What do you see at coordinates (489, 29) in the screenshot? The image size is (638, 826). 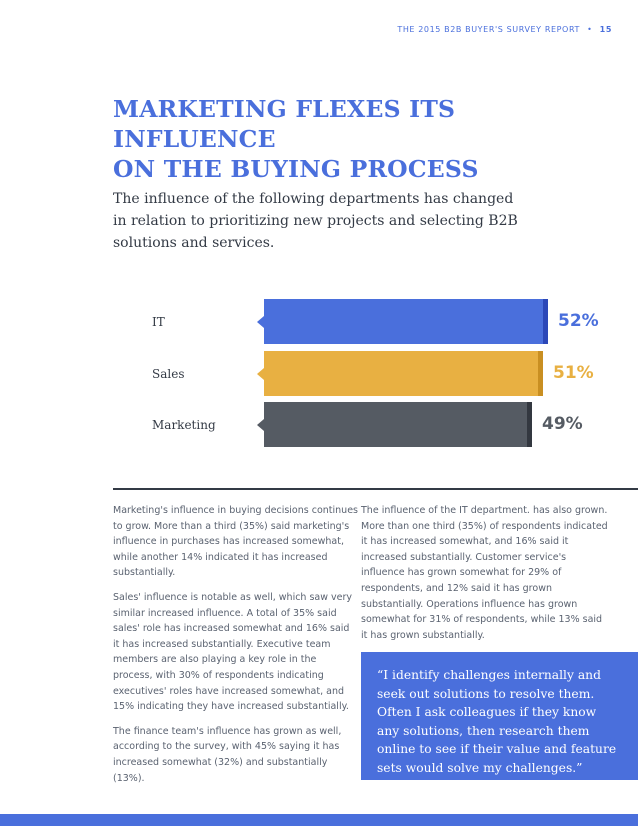 I see `report-title: THE 2015 B2B BUYER'S SURVEY REPORT` at bounding box center [489, 29].